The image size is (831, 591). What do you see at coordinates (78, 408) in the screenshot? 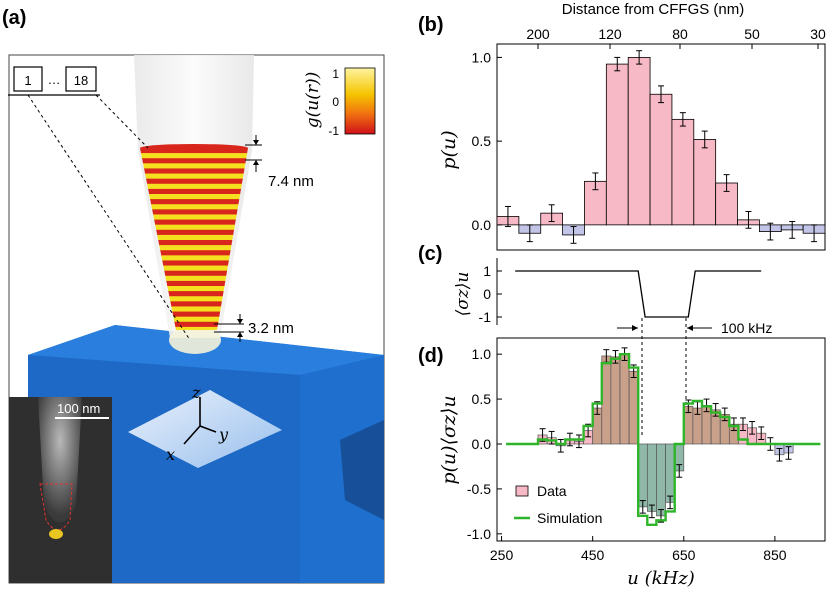
I see `inset-scale-label: 100 nm` at bounding box center [78, 408].